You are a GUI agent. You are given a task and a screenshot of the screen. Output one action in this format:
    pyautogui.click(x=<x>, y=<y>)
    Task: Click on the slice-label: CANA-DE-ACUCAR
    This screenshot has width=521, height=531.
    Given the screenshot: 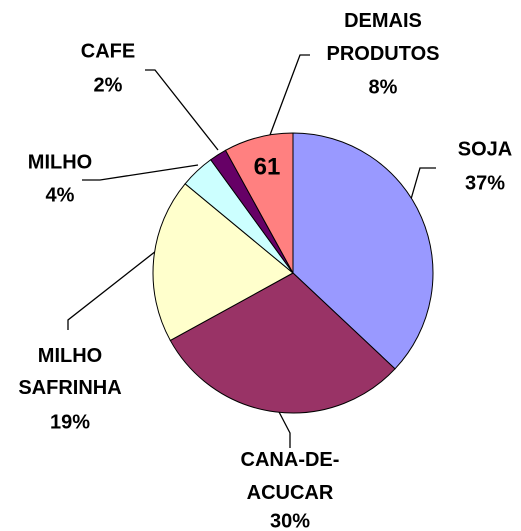 What is the action you would take?
    pyautogui.click(x=290, y=476)
    